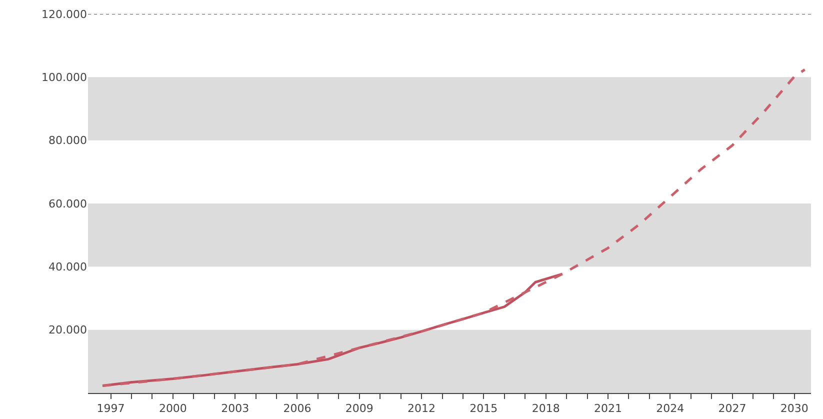  Describe the element at coordinates (794, 409) in the screenshot. I see `x-tick-label: 2030` at that location.